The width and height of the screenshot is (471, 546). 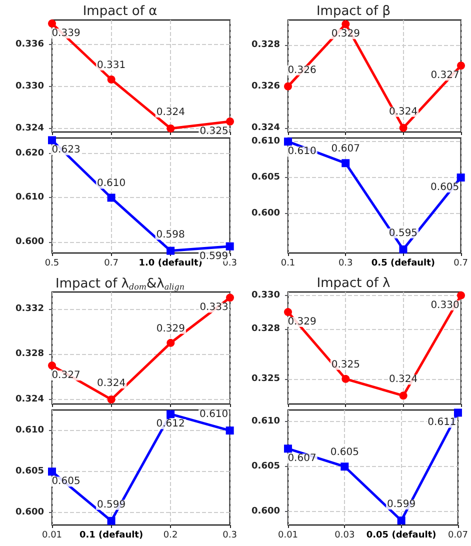 What do you see at coordinates (111, 535) in the screenshot?
I see `x-tick-label: 0.1 (default)` at bounding box center [111, 535].